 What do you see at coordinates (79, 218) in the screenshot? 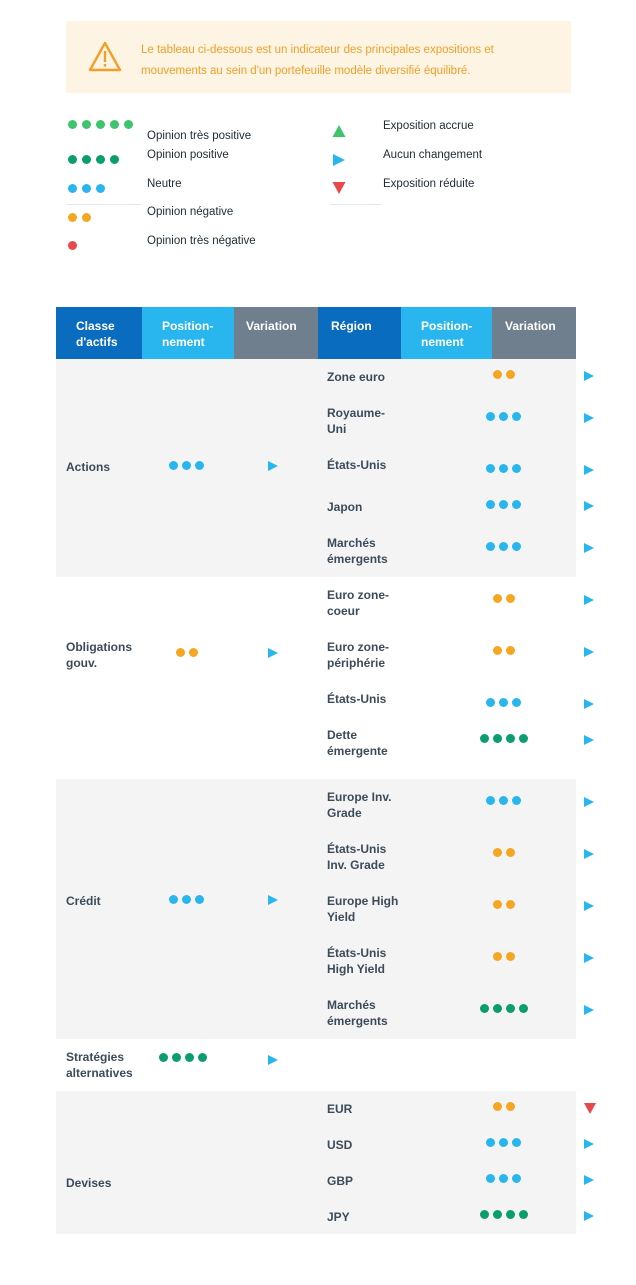
I see `legend-dots-negative` at bounding box center [79, 218].